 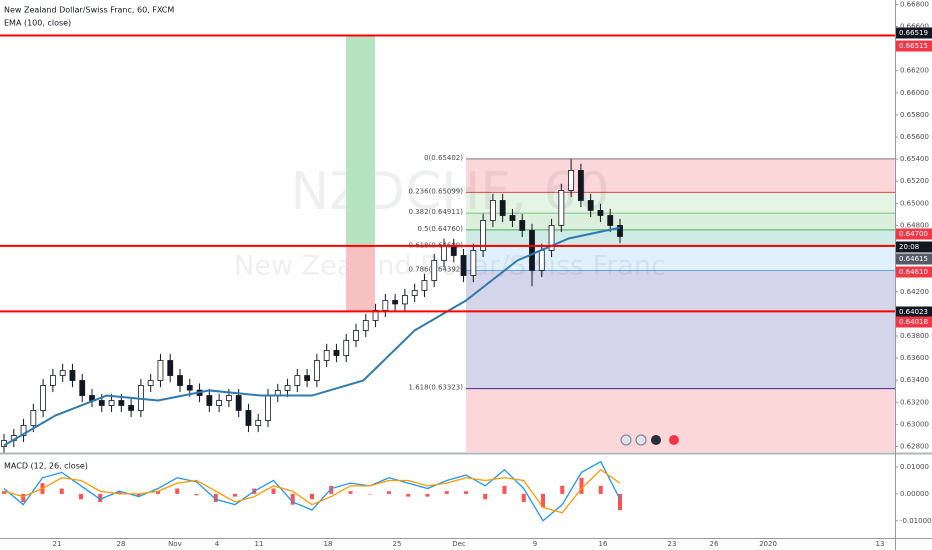 I want to click on x-tick-label: 21, so click(x=57, y=544).